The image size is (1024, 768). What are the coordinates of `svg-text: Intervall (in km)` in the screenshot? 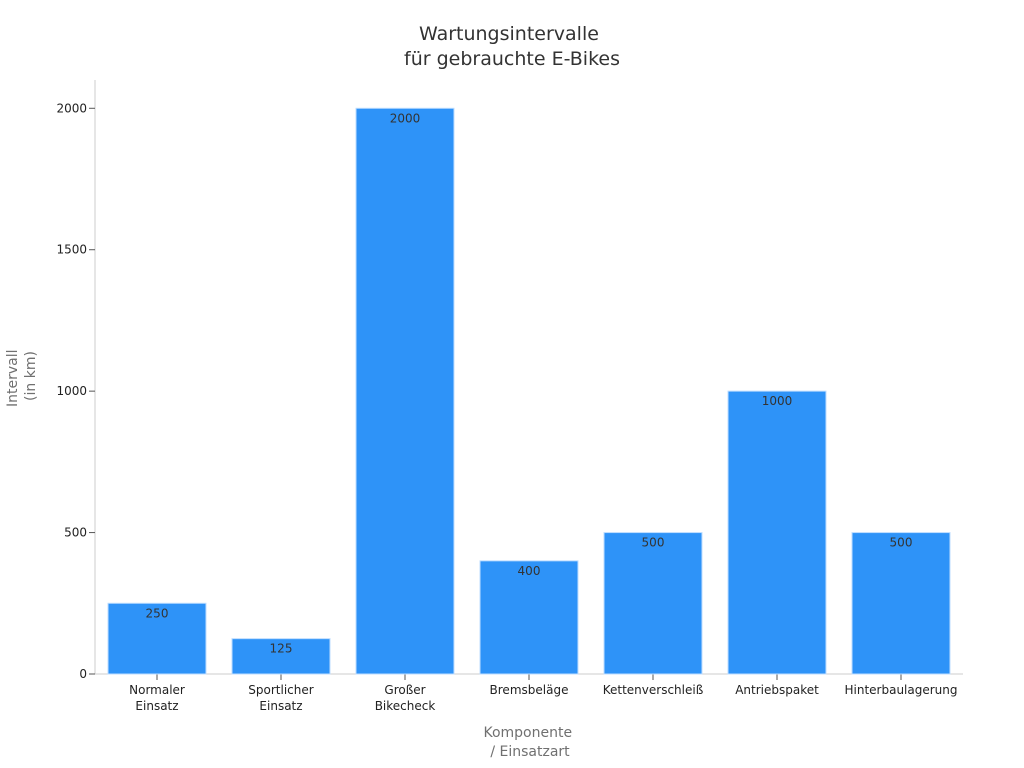 It's located at (22, 376).